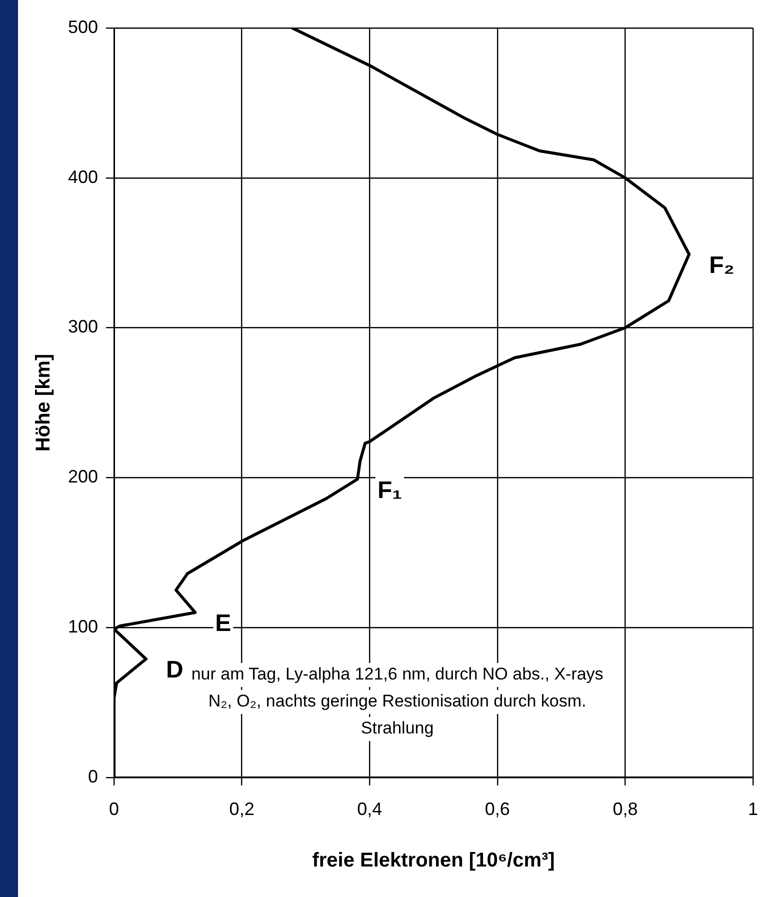 The image size is (775, 897). Describe the element at coordinates (721, 265) in the screenshot. I see `annotation: F₂` at that location.